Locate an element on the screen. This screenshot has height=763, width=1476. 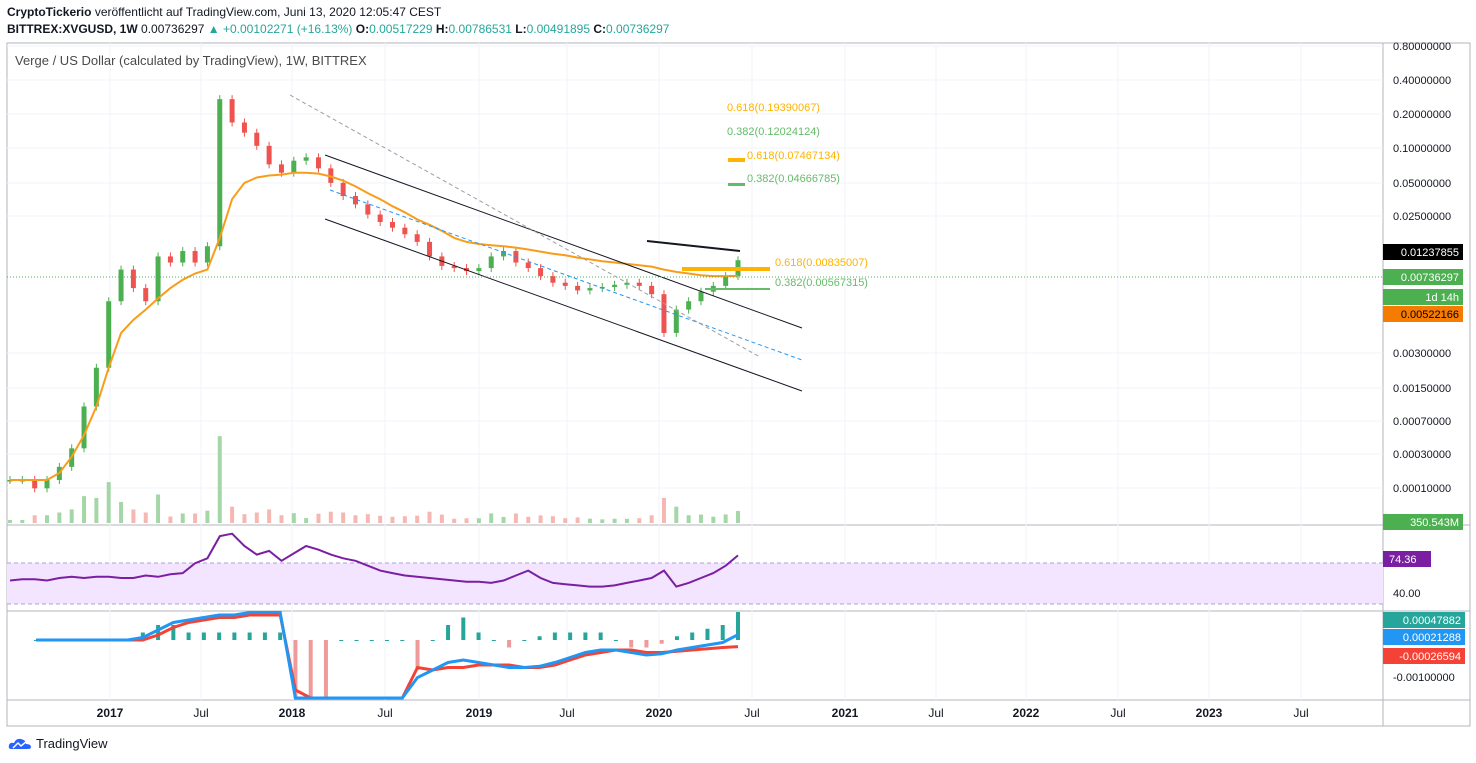
x-tick-label: 2020 is located at coordinates (659, 713).